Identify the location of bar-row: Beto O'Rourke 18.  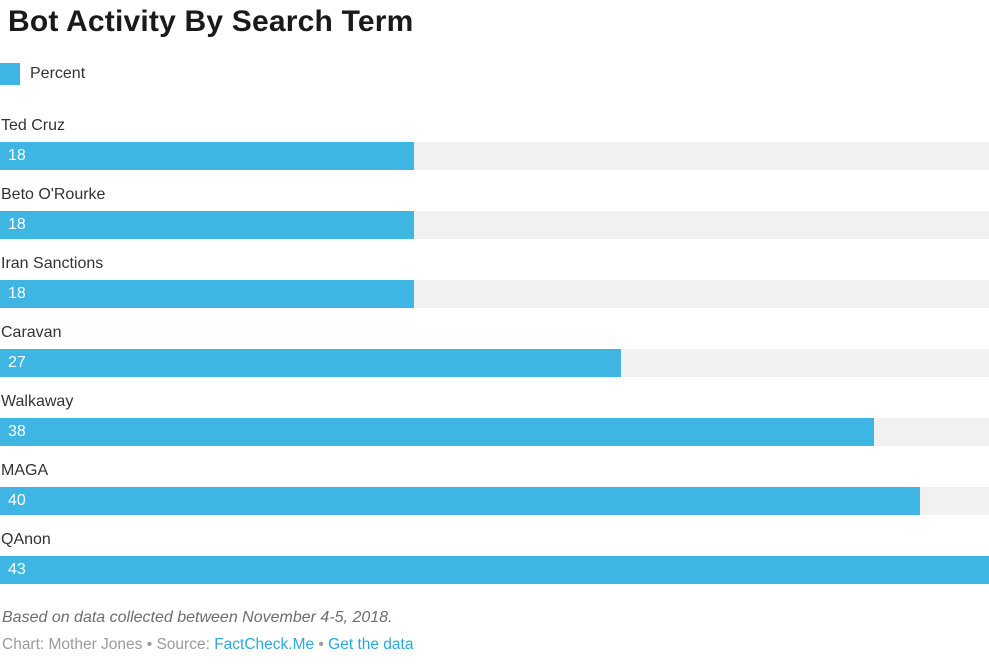
(494, 212).